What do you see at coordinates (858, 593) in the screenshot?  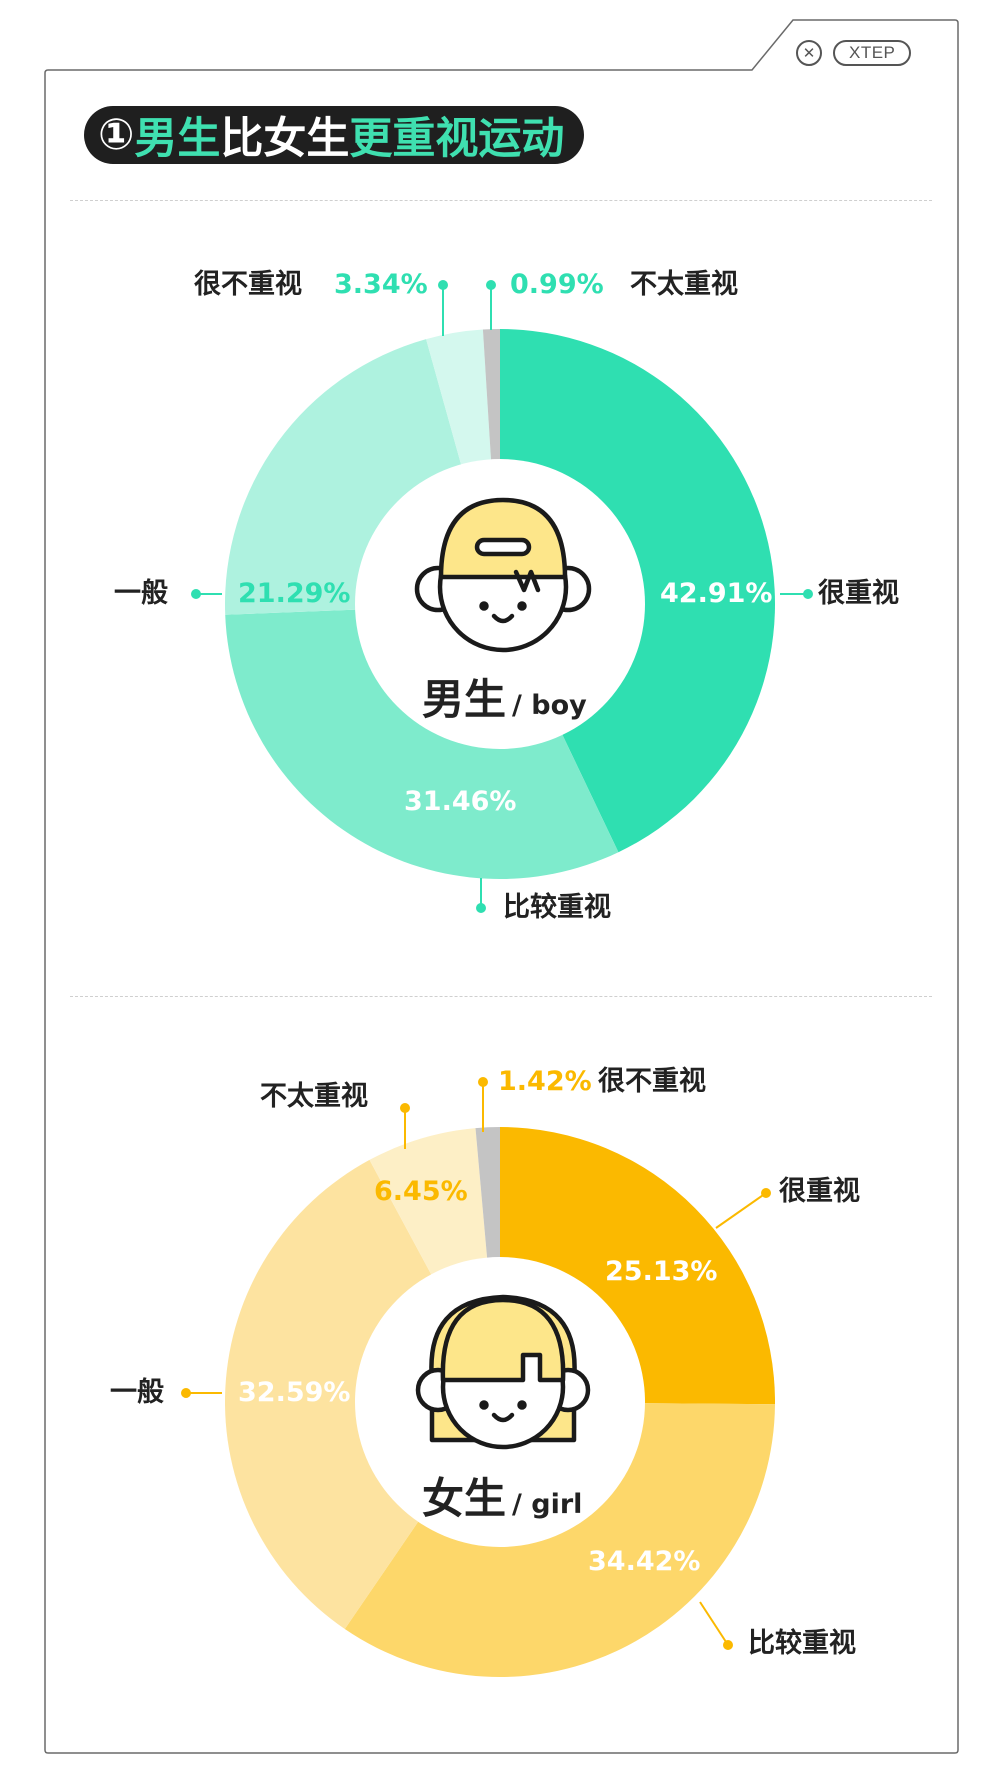 I see `boy-label-very: 很重视` at bounding box center [858, 593].